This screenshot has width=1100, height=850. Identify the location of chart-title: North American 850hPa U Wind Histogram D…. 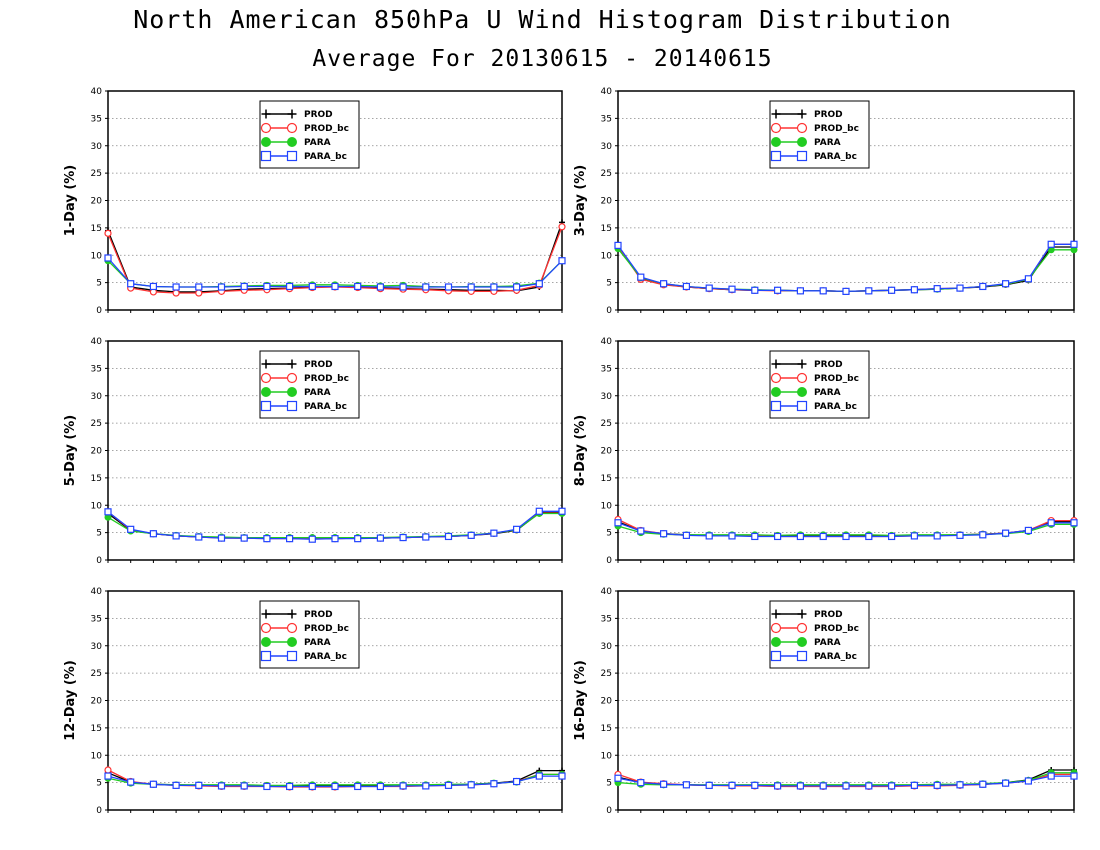
(542, 19).